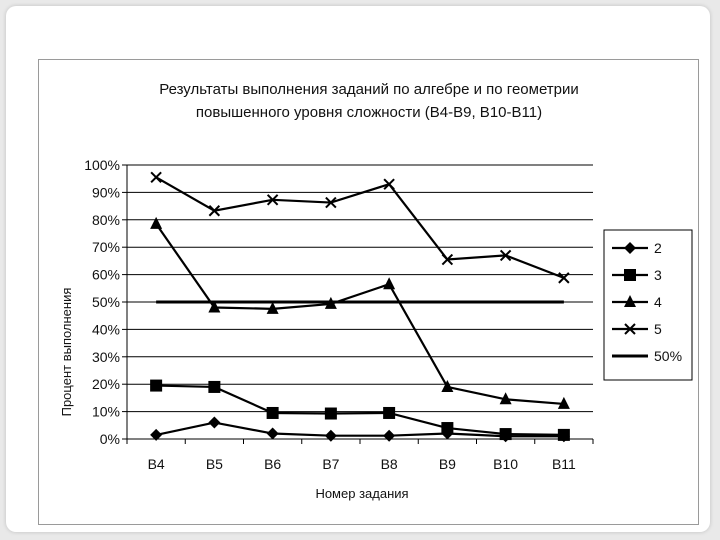 The width and height of the screenshot is (720, 540). What do you see at coordinates (214, 464) in the screenshot?
I see `x-tick-label: B5` at bounding box center [214, 464].